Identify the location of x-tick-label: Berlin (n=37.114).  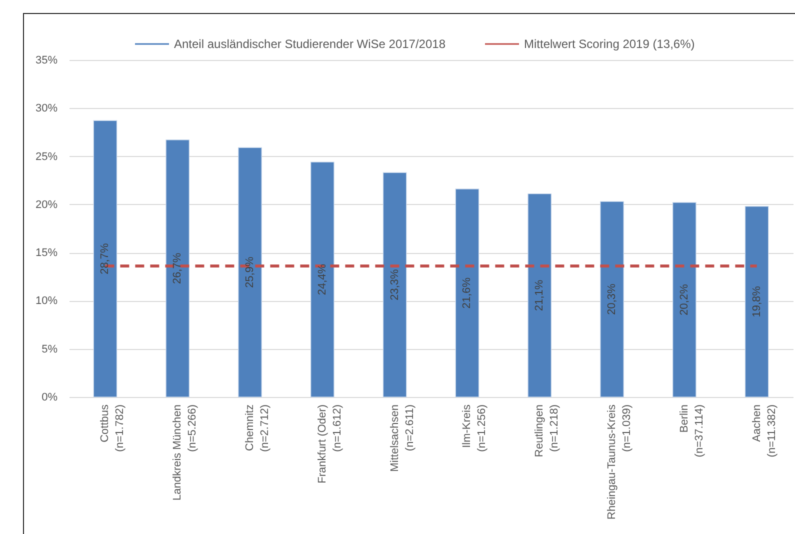
(692, 431).